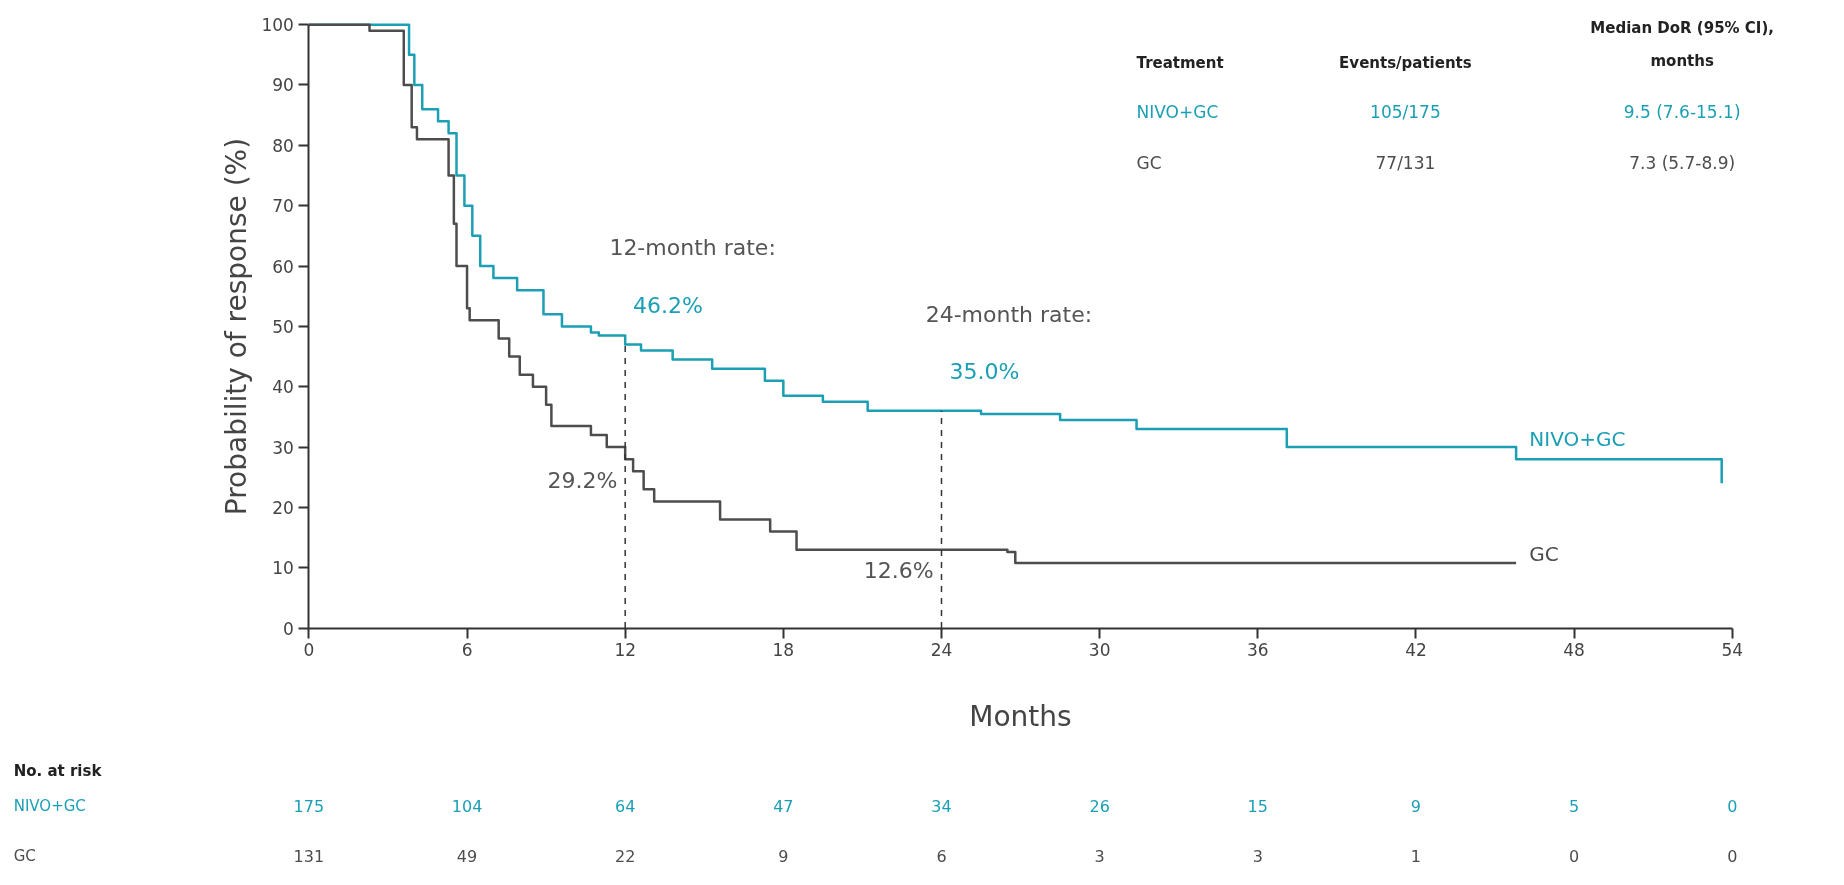 Image resolution: width=1844 pixels, height=885 pixels. What do you see at coordinates (1732, 650) in the screenshot?
I see `x-tick-label: 54` at bounding box center [1732, 650].